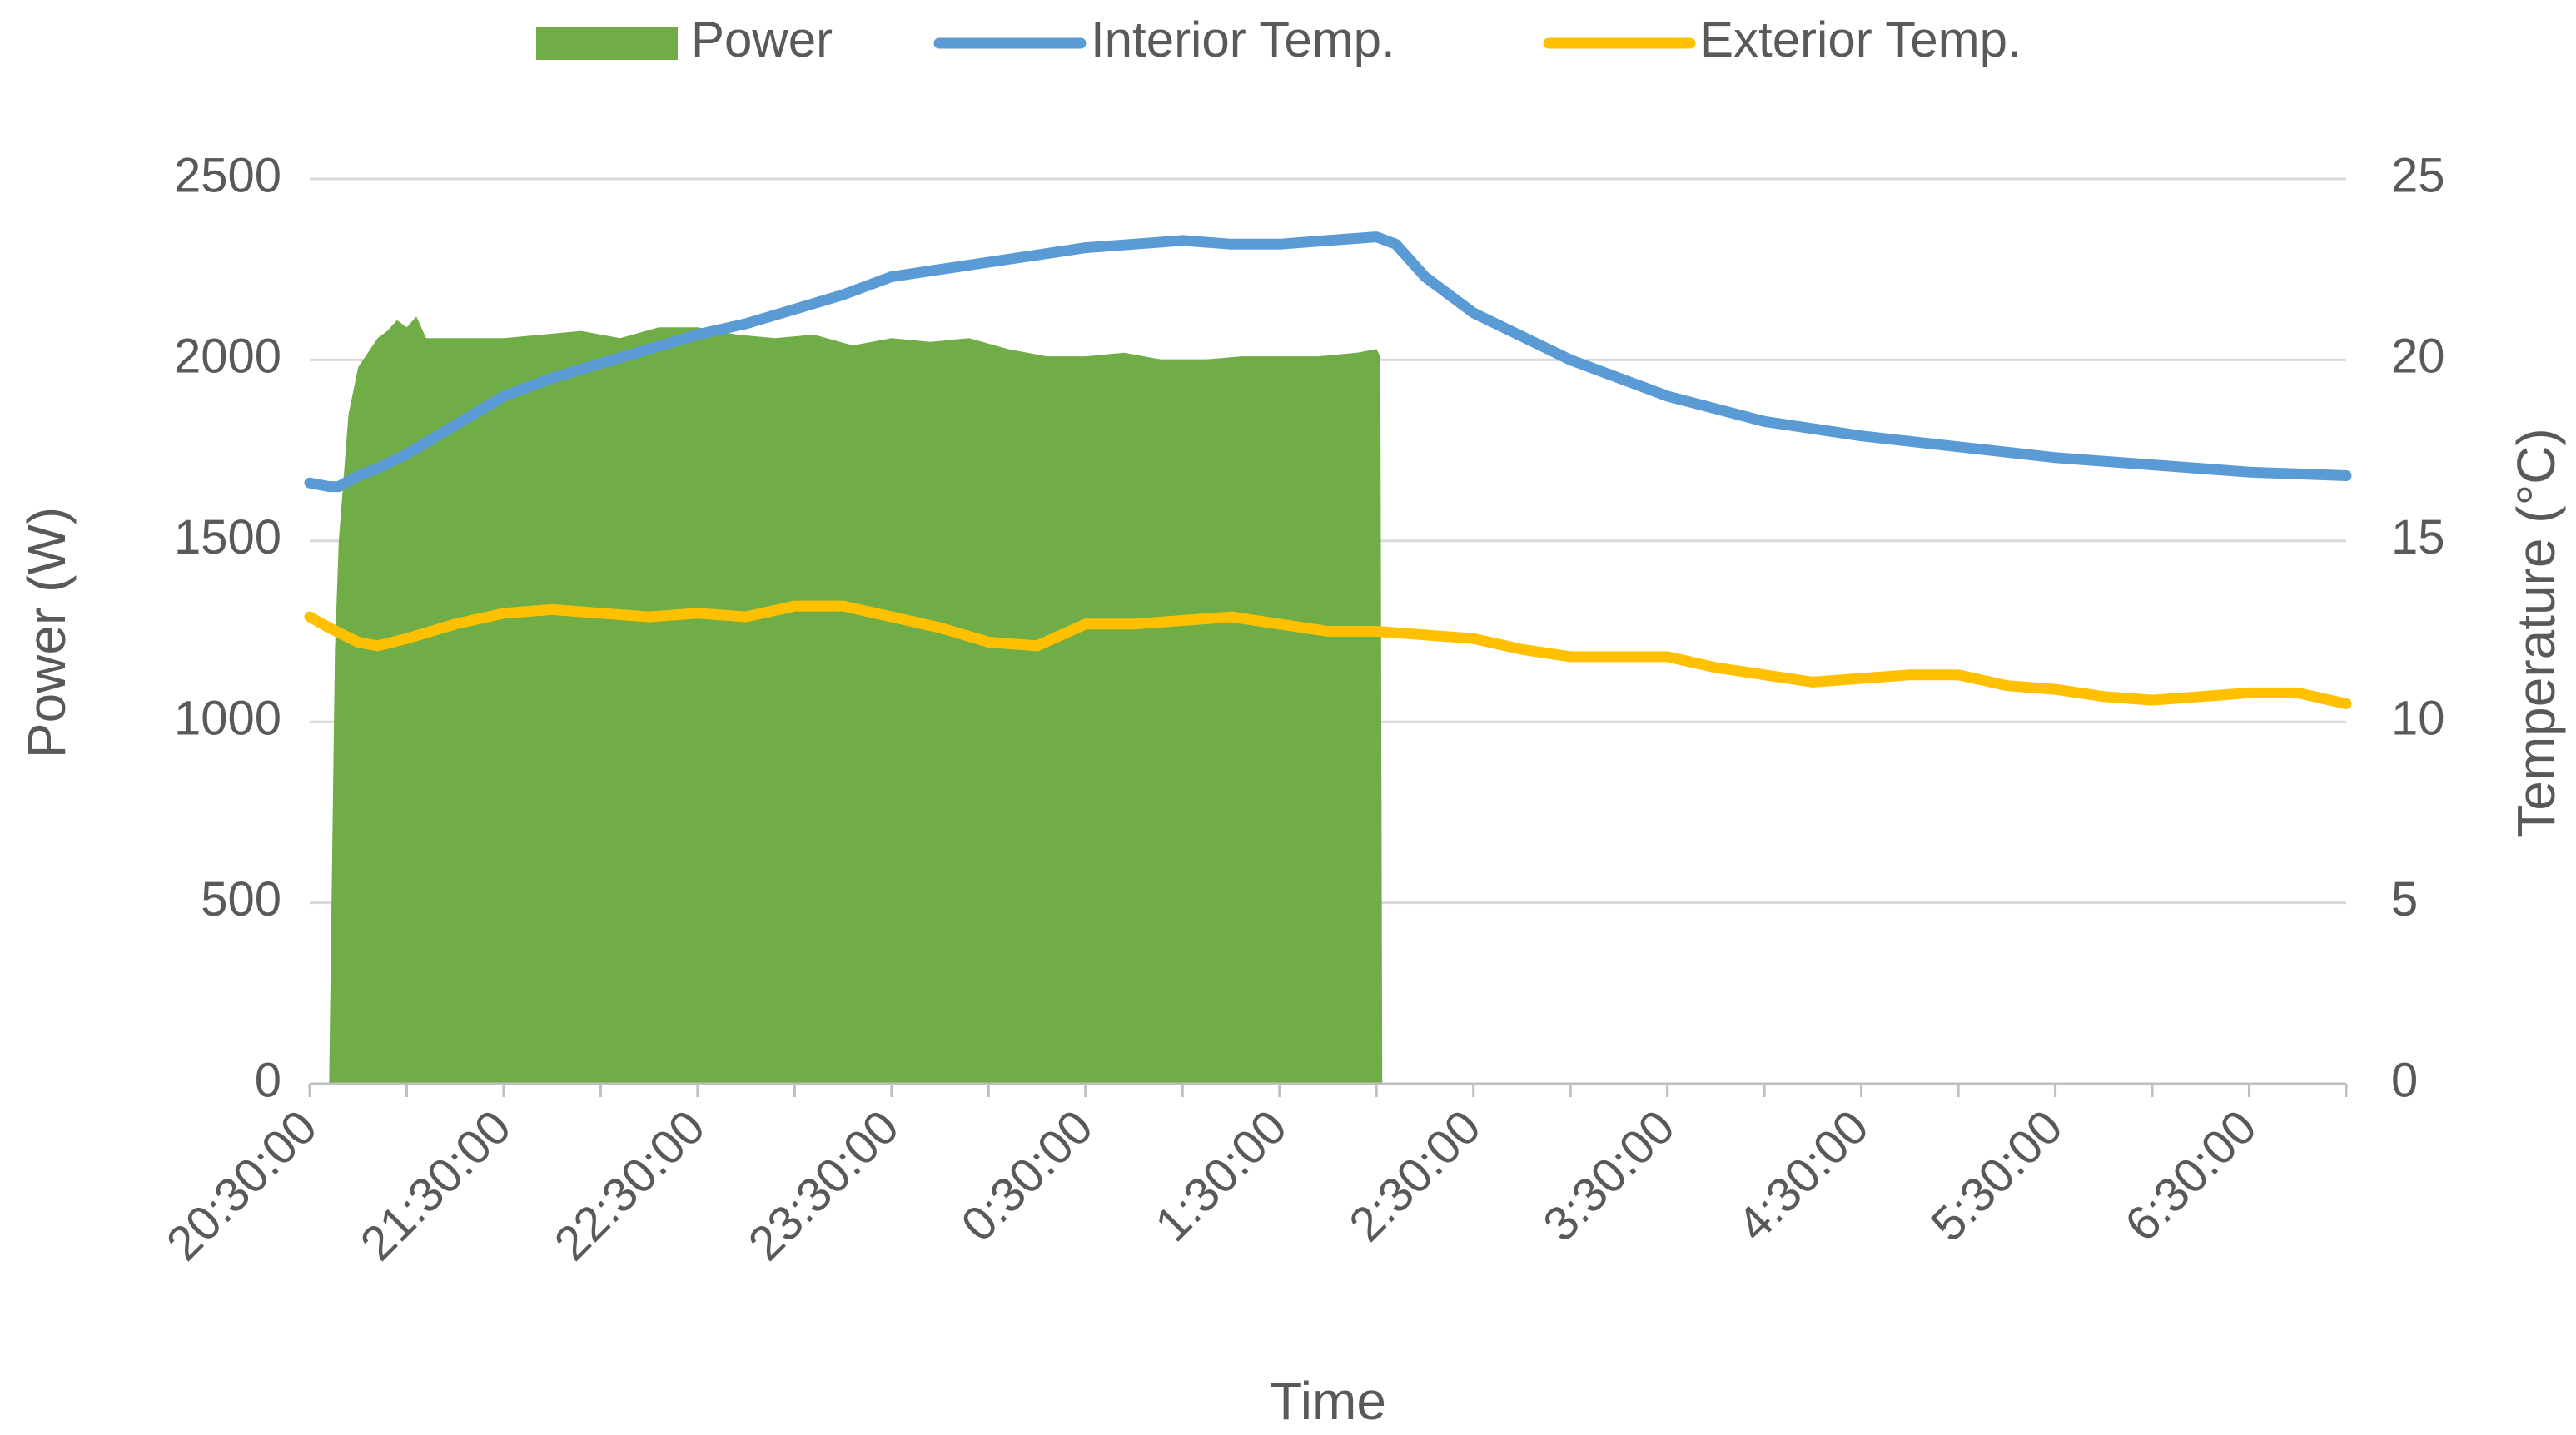 The width and height of the screenshot is (2576, 1435). What do you see at coordinates (227, 537) in the screenshot?
I see `left-tick-label: 1500` at bounding box center [227, 537].